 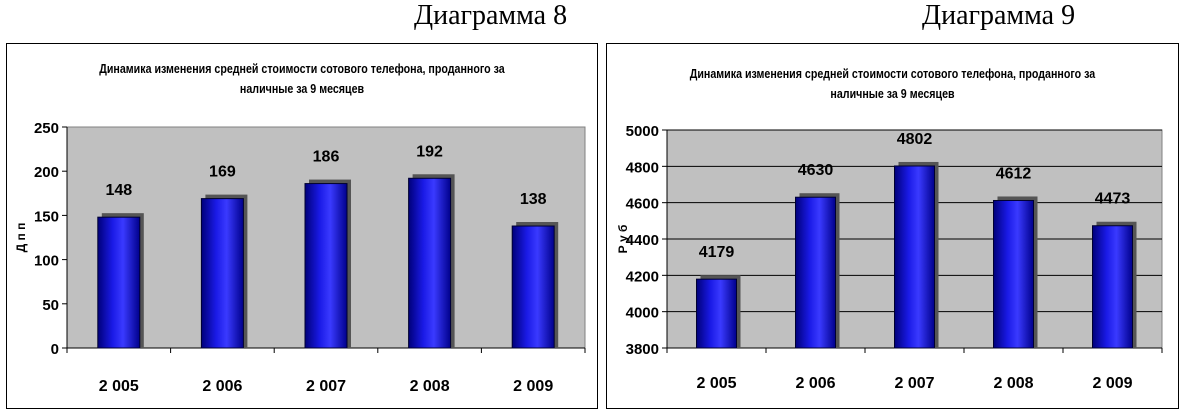 What do you see at coordinates (326, 157) in the screenshot?
I see `data-label: 186` at bounding box center [326, 157].